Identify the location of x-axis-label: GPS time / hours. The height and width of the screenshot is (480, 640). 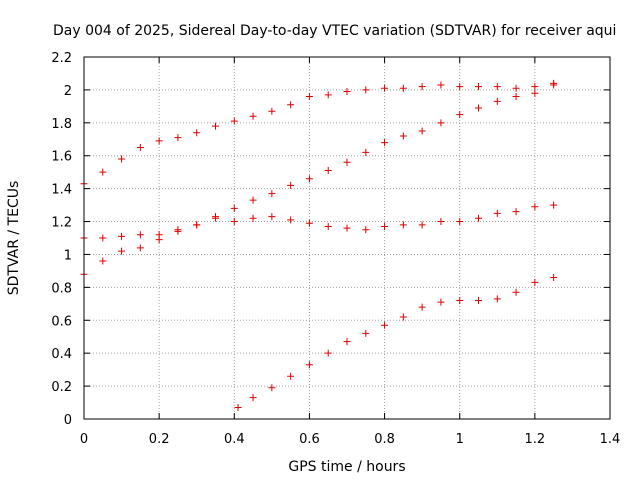
(346, 467).